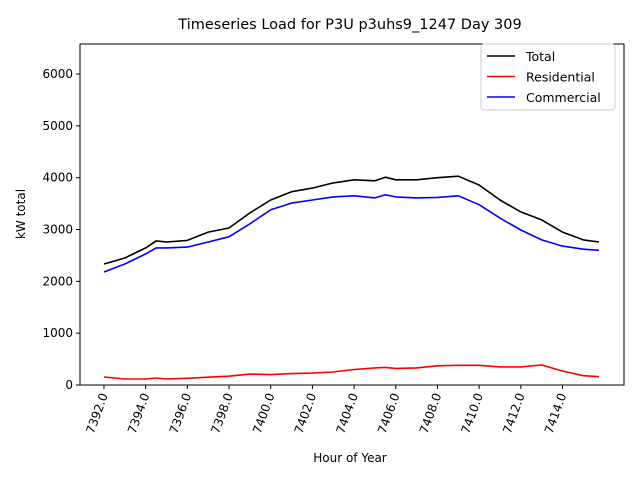  What do you see at coordinates (431, 413) in the screenshot?
I see `x-tick-label: 7408.0` at bounding box center [431, 413].